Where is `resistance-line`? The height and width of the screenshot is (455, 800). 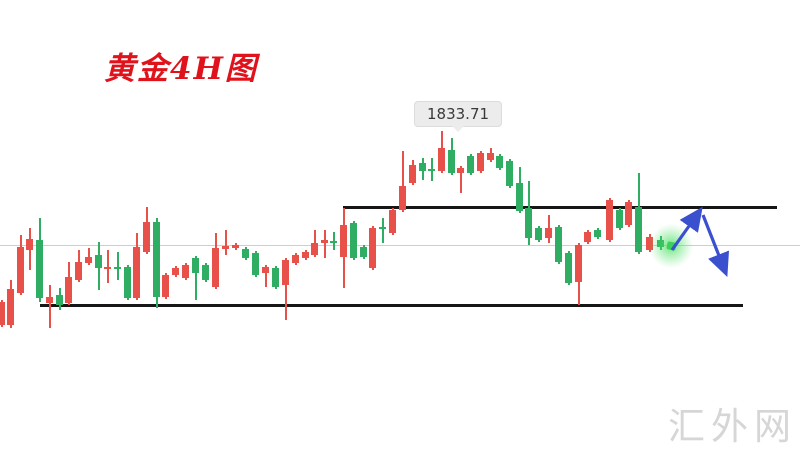
resistance-line is located at coordinates (560, 207).